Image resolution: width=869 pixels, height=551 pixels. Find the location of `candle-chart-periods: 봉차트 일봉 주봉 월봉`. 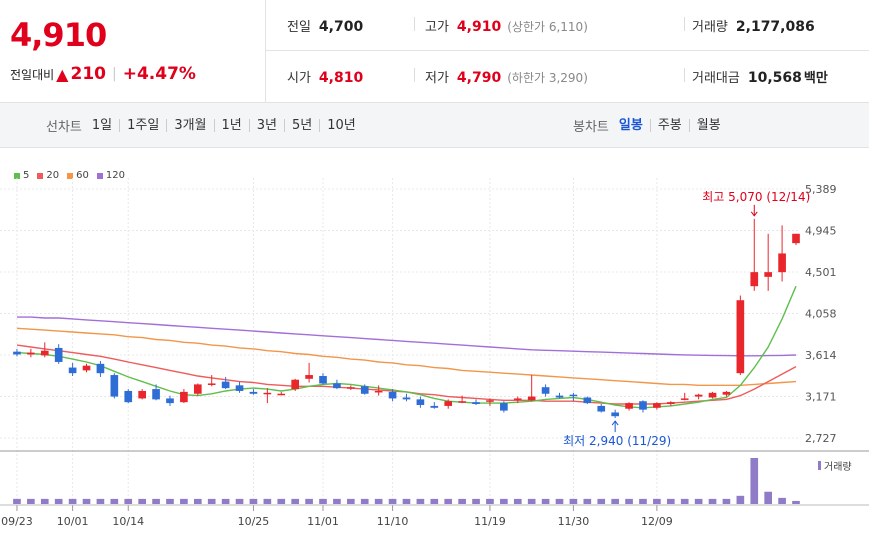

candle-chart-periods: 봉차트 일봉 주봉 월봉 is located at coordinates (650, 125).